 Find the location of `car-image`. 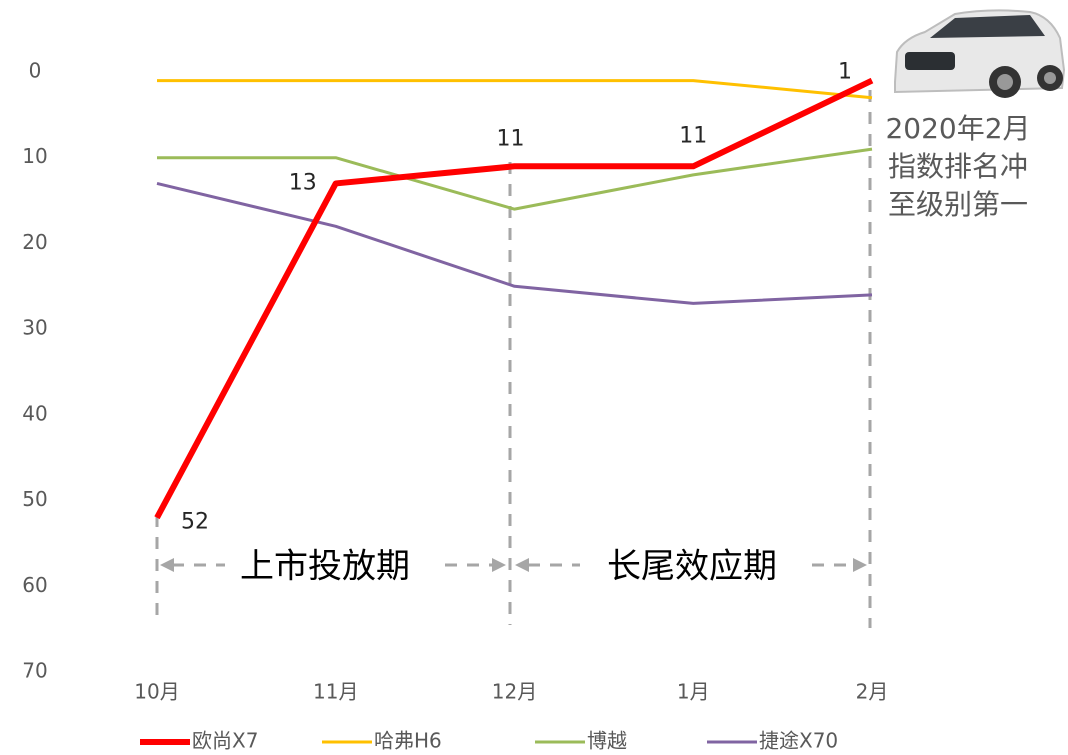

car-image is located at coordinates (980, 53).